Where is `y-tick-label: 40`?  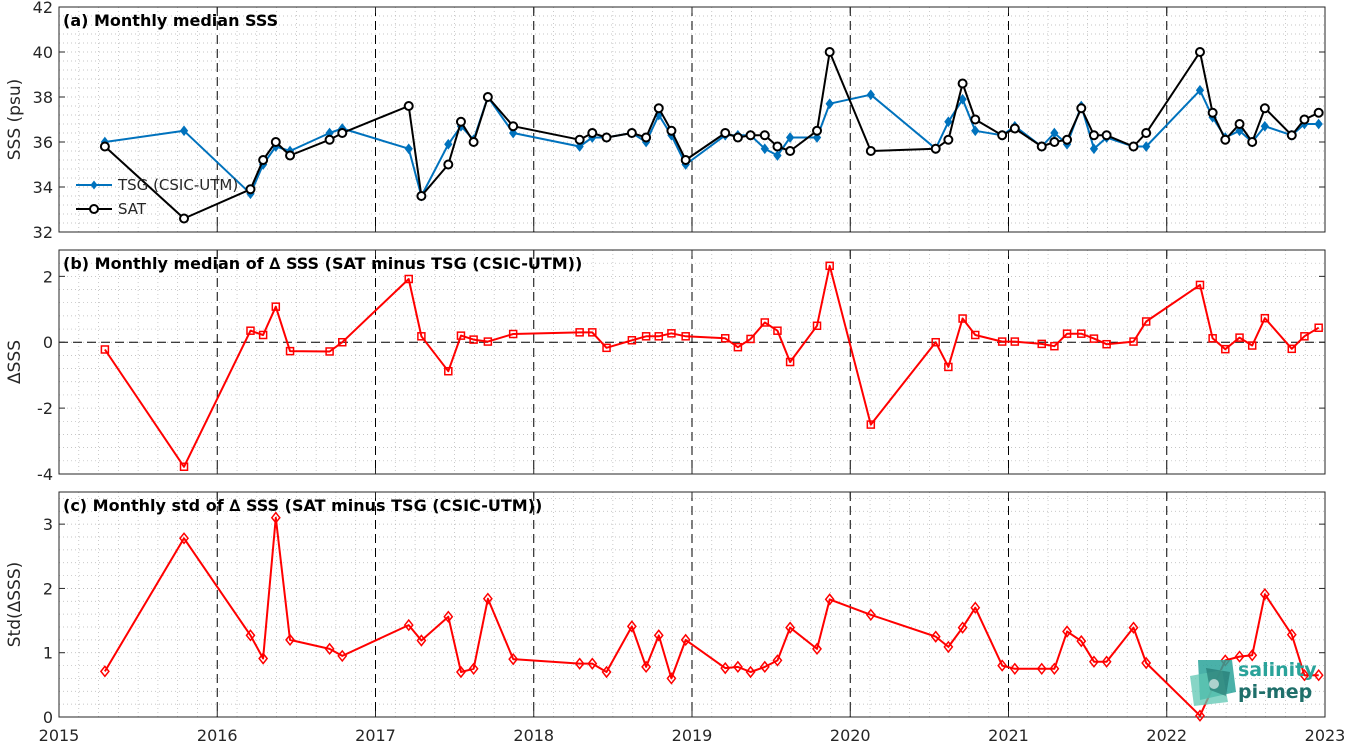 y-tick-label: 40 is located at coordinates (43, 52).